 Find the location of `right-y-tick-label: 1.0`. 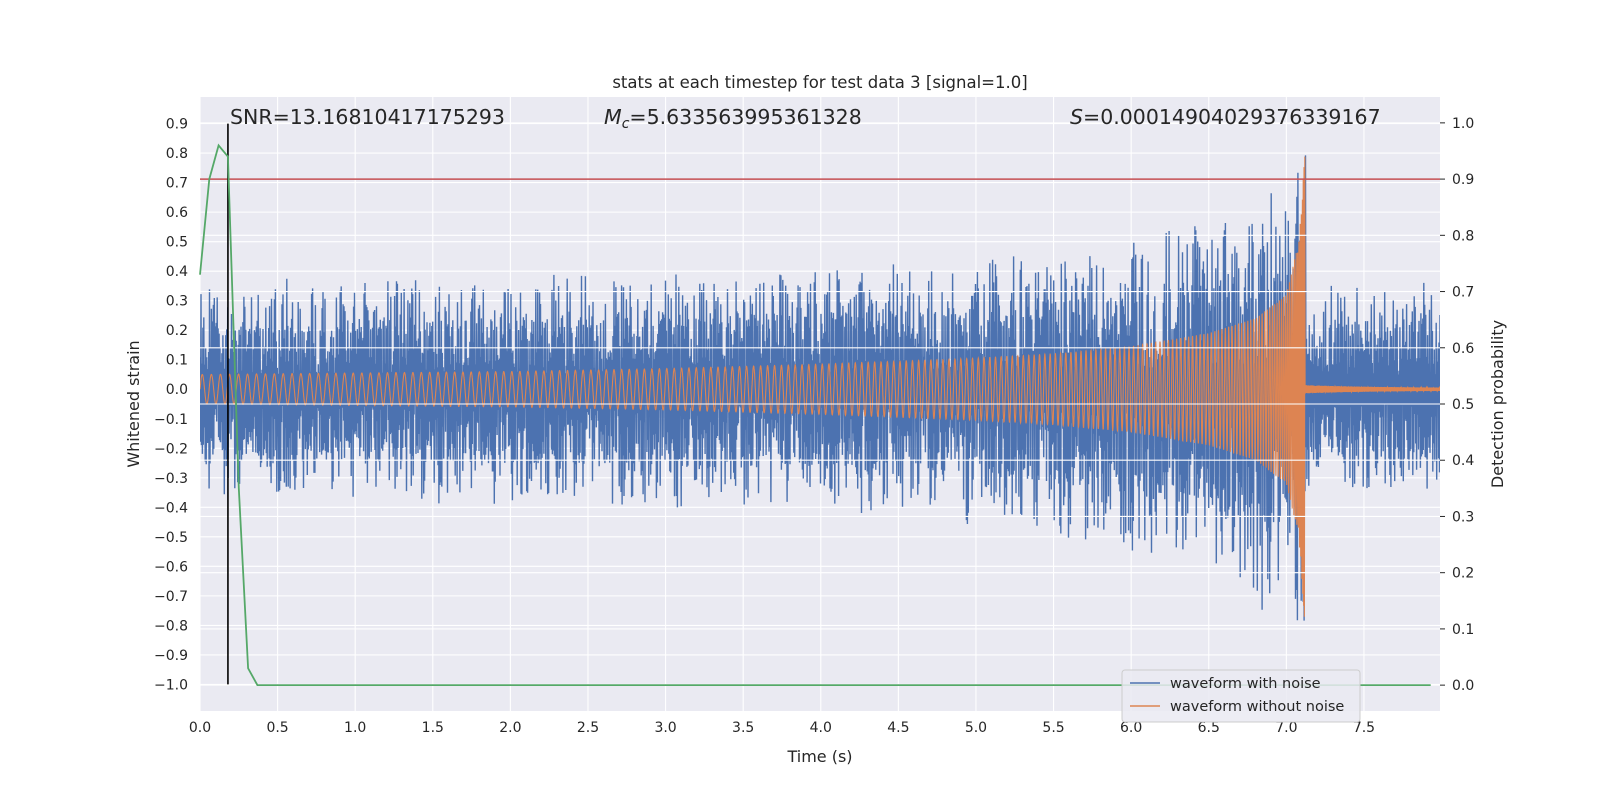

right-y-tick-label: 1.0 is located at coordinates (1463, 124).